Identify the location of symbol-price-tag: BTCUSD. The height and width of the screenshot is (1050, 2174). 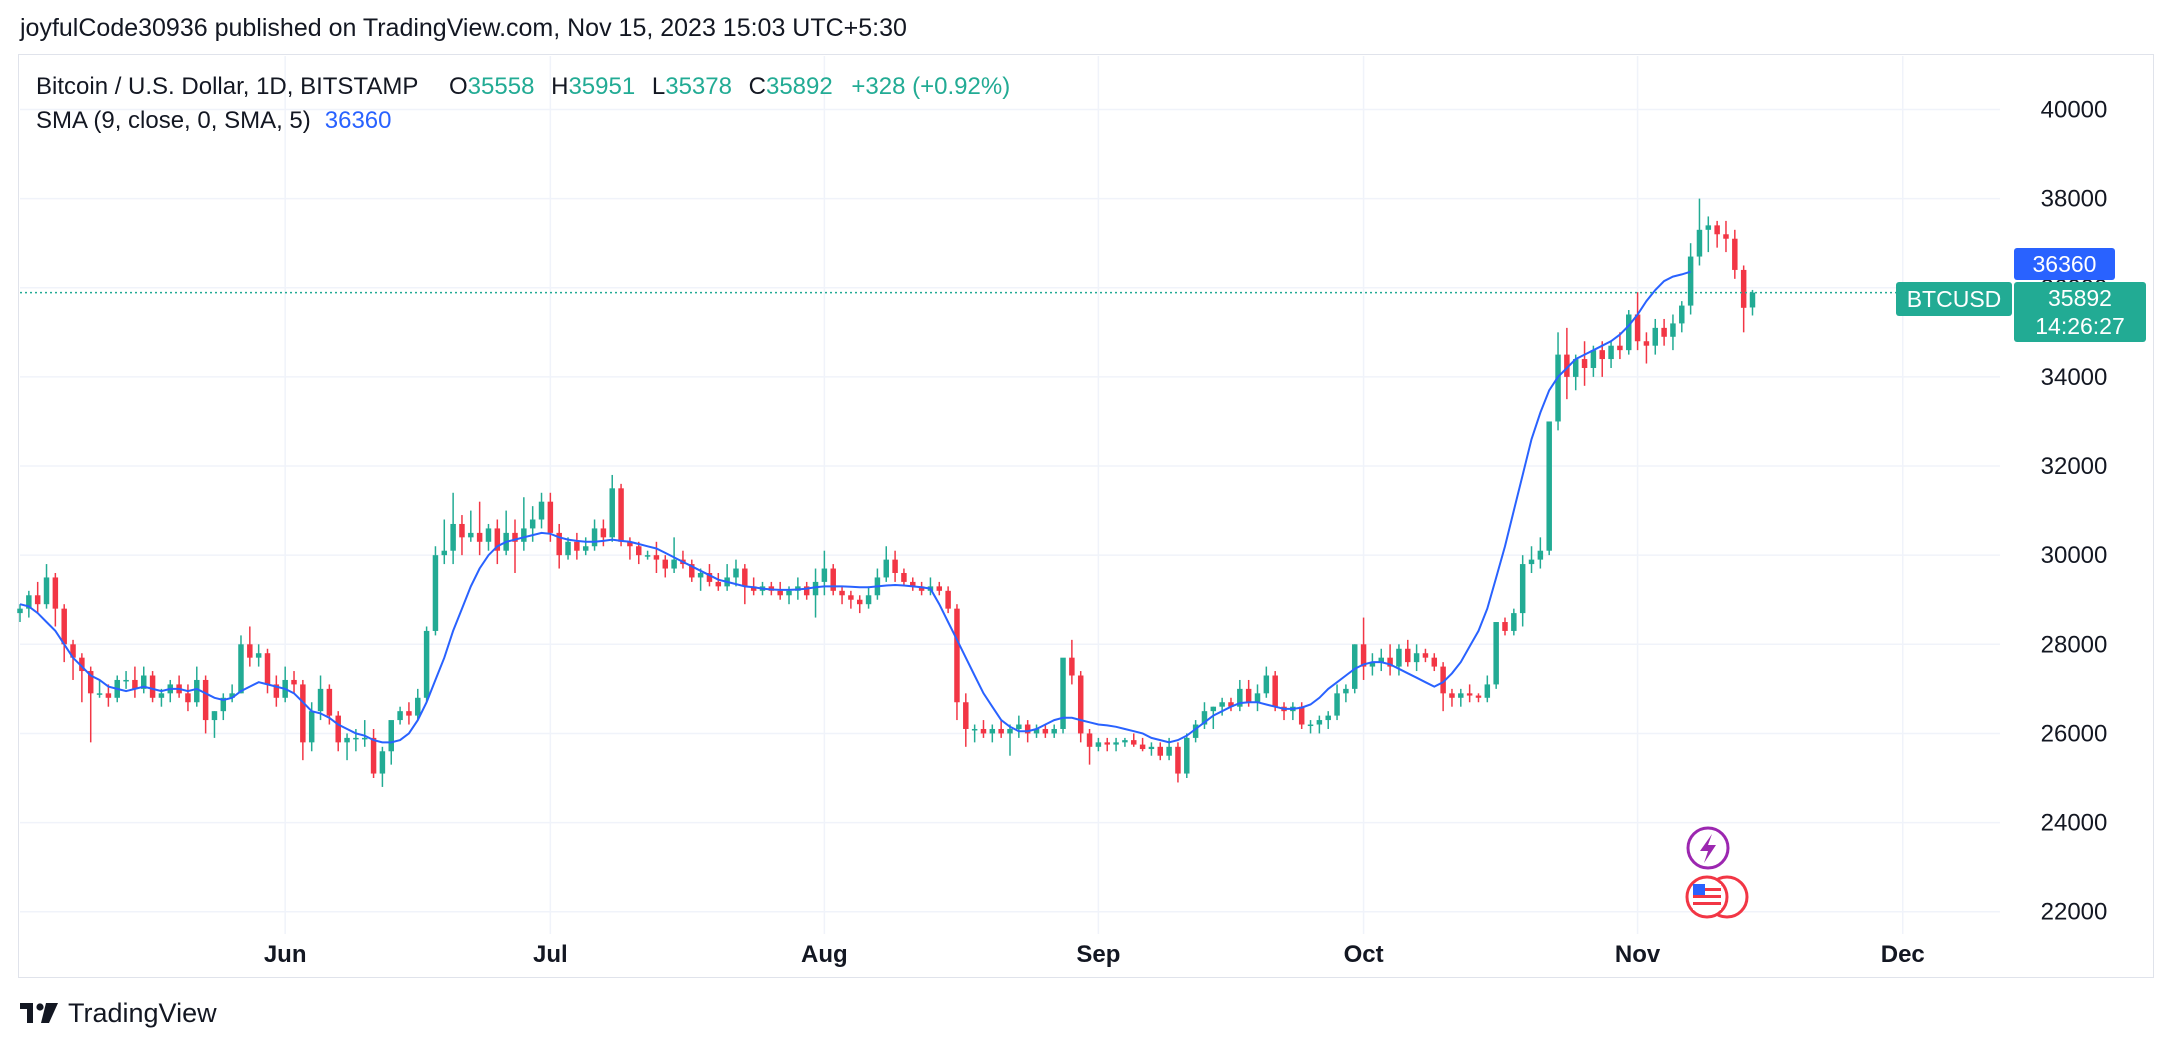
(1954, 299).